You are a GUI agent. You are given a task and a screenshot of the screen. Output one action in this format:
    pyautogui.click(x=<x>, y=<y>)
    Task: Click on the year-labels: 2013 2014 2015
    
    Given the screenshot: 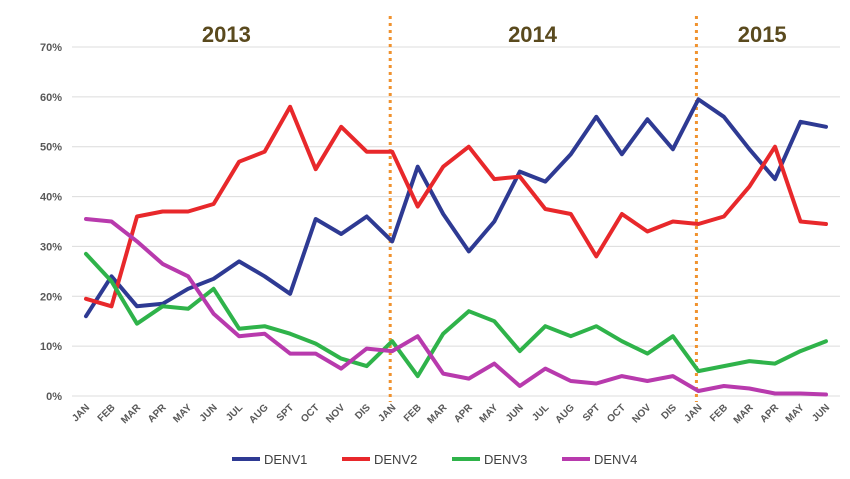 What is the action you would take?
    pyautogui.click(x=494, y=34)
    